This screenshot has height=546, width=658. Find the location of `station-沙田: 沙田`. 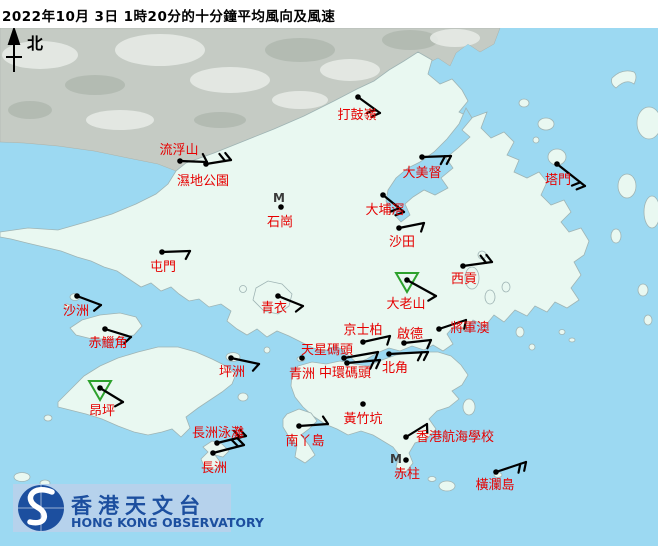

station-沙田: 沙田 is located at coordinates (407, 235).